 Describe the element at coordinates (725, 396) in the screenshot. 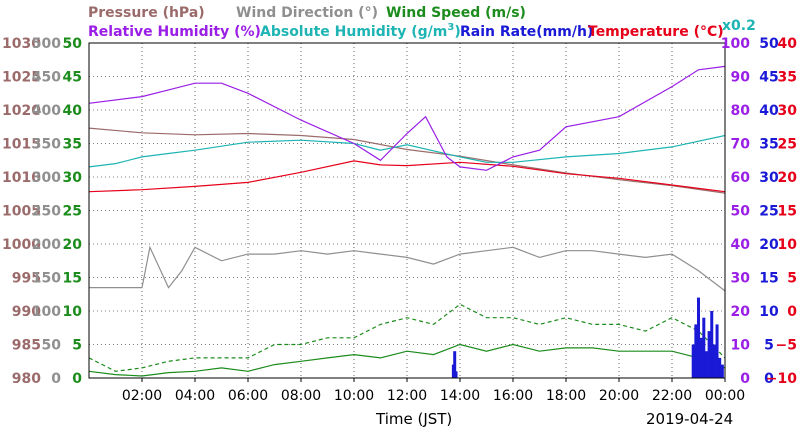

I see `x-tick-label: 00:00` at that location.